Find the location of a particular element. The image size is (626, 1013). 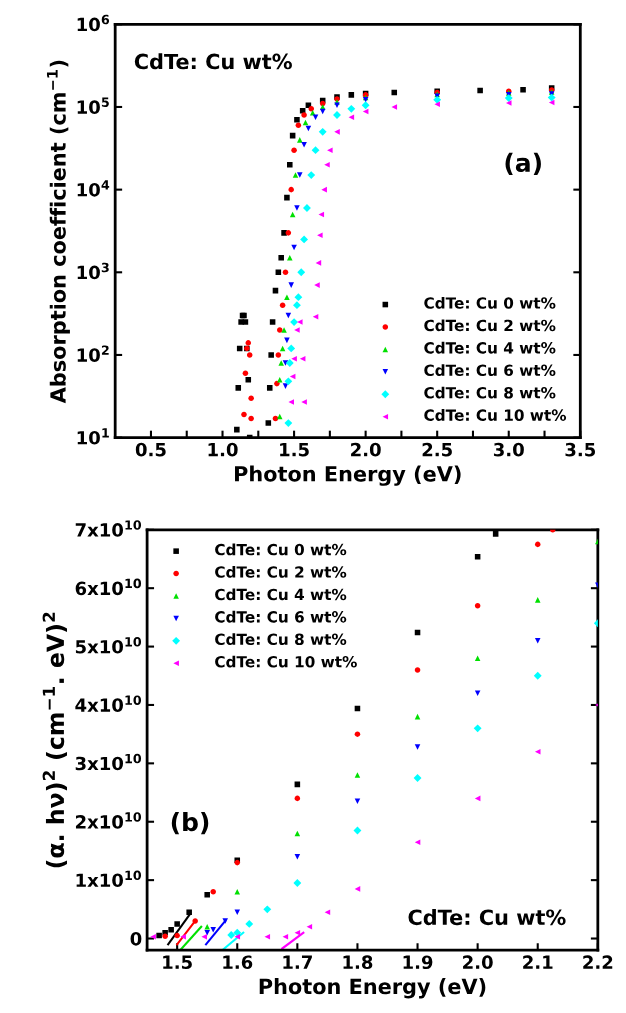

annotation: (b) is located at coordinates (190, 823).